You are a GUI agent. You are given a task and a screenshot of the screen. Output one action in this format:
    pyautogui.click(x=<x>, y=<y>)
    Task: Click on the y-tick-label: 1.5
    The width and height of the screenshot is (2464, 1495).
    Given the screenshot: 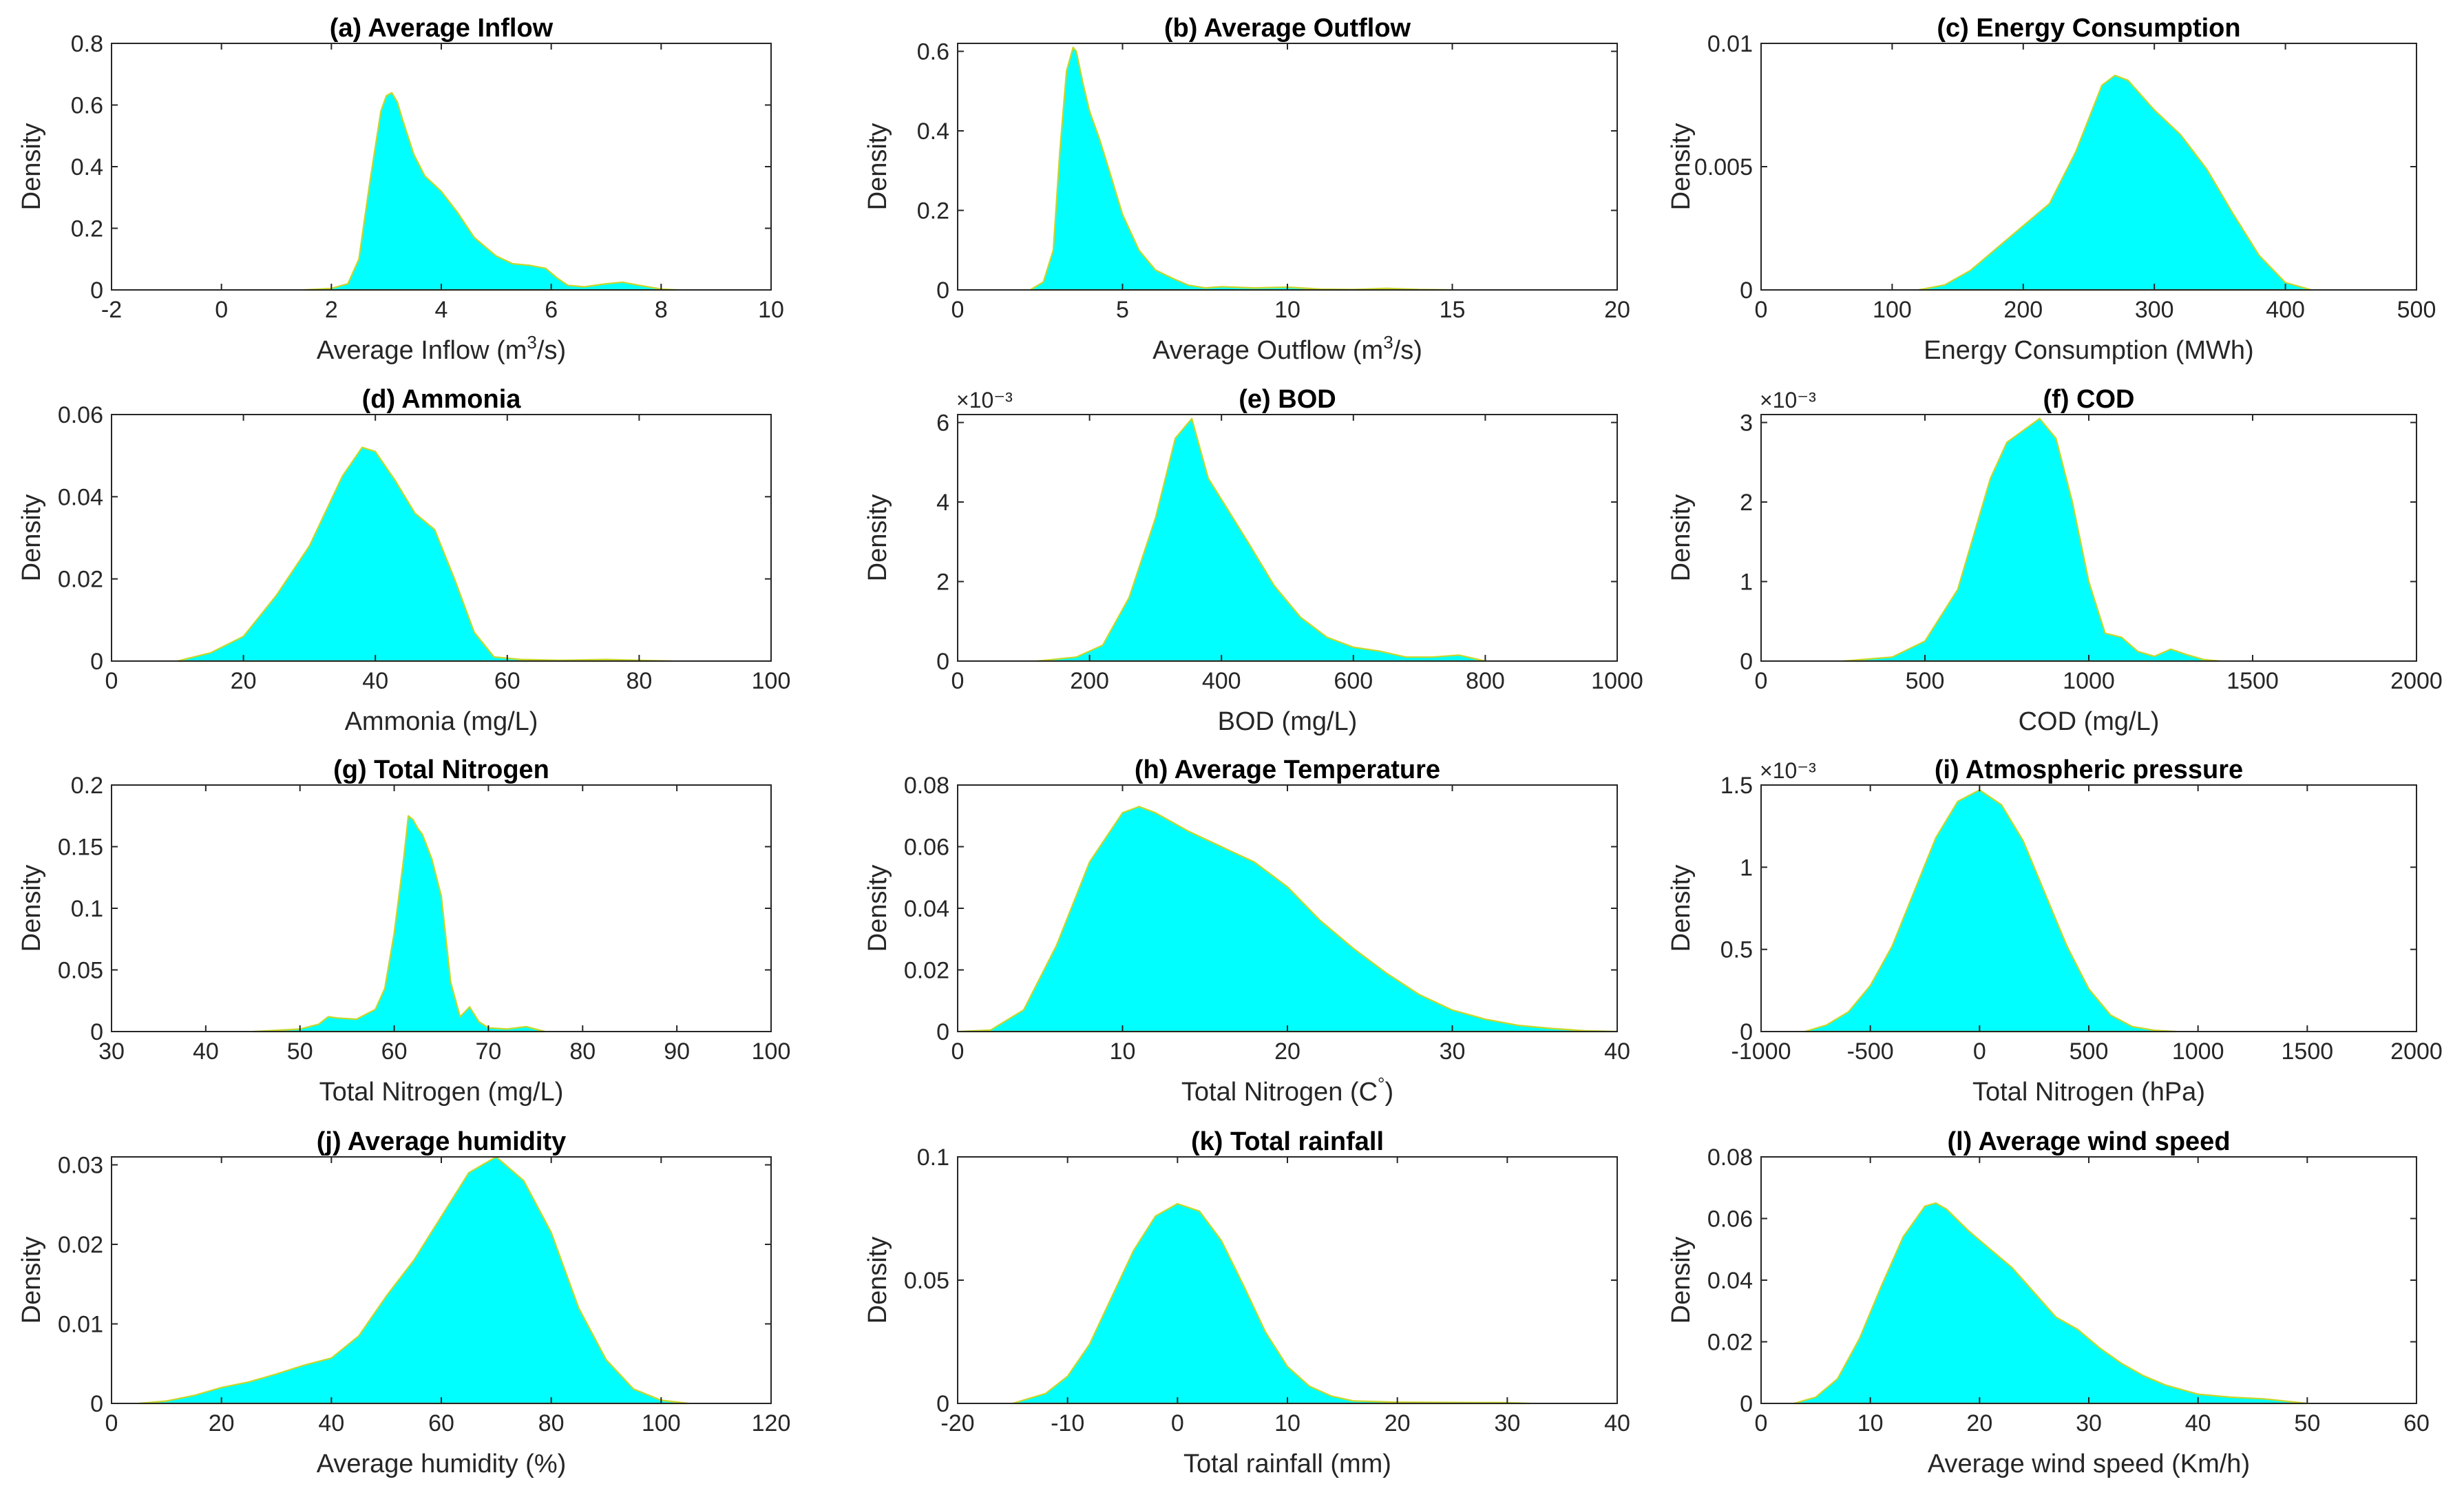 What is the action you would take?
    pyautogui.click(x=1736, y=786)
    